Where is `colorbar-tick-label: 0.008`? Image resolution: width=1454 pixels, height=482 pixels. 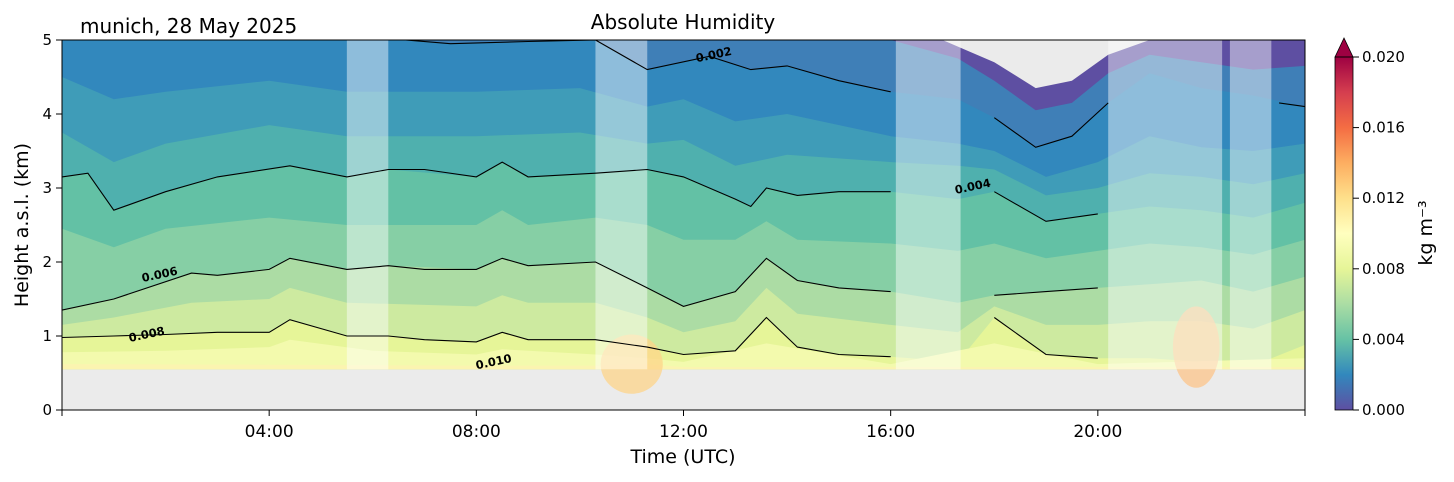
colorbar-tick-label: 0.008 is located at coordinates (1383, 269).